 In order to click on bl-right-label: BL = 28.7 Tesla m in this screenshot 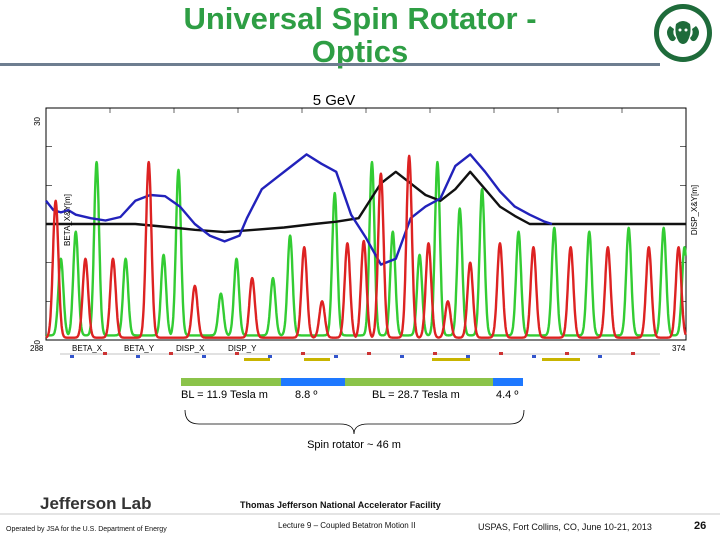, I will do `click(416, 395)`.